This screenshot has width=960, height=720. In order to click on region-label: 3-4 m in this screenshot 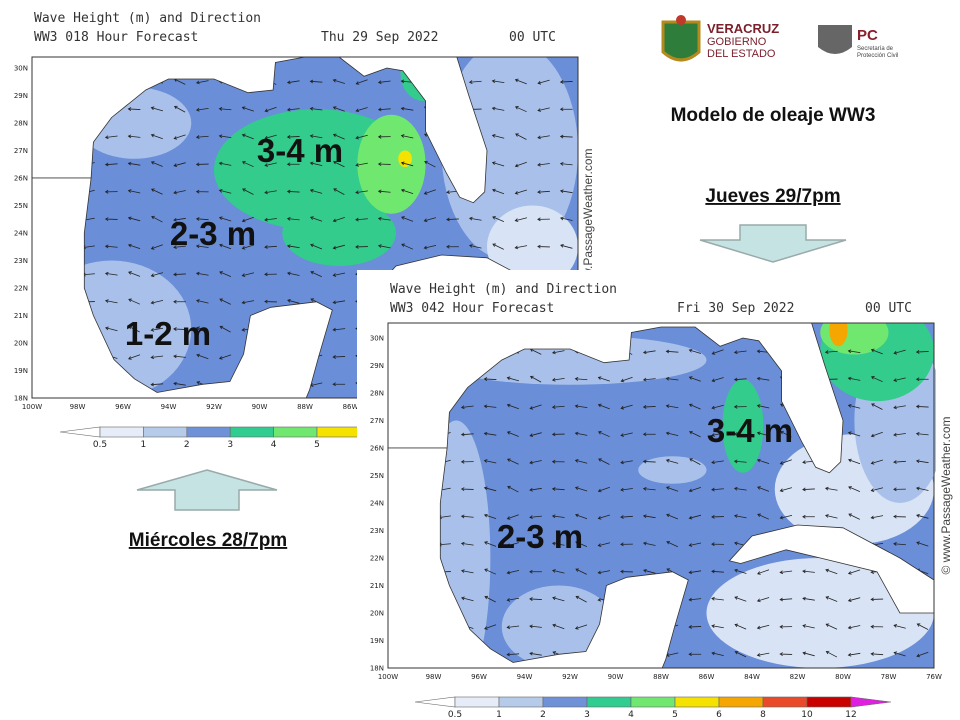, I will do `click(300, 150)`.